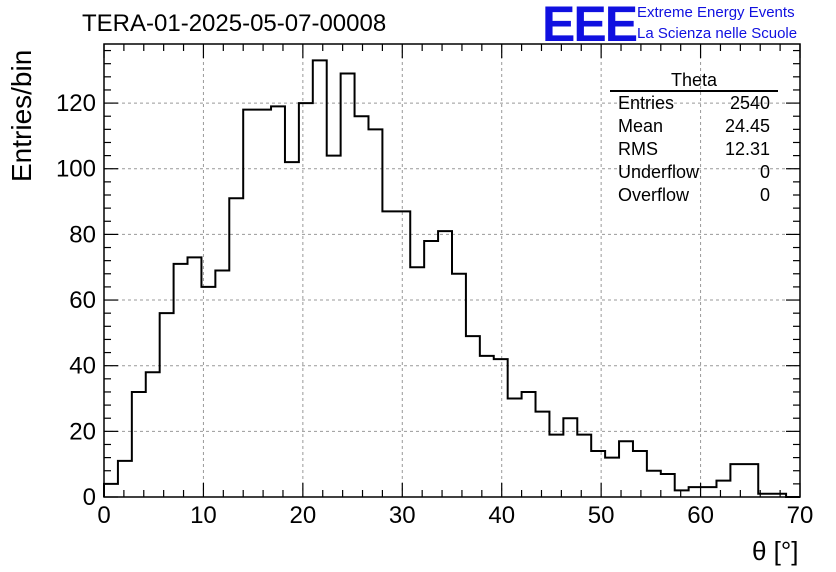 This screenshot has height=572, width=836. I want to click on y-tick-label: 60, so click(82, 300).